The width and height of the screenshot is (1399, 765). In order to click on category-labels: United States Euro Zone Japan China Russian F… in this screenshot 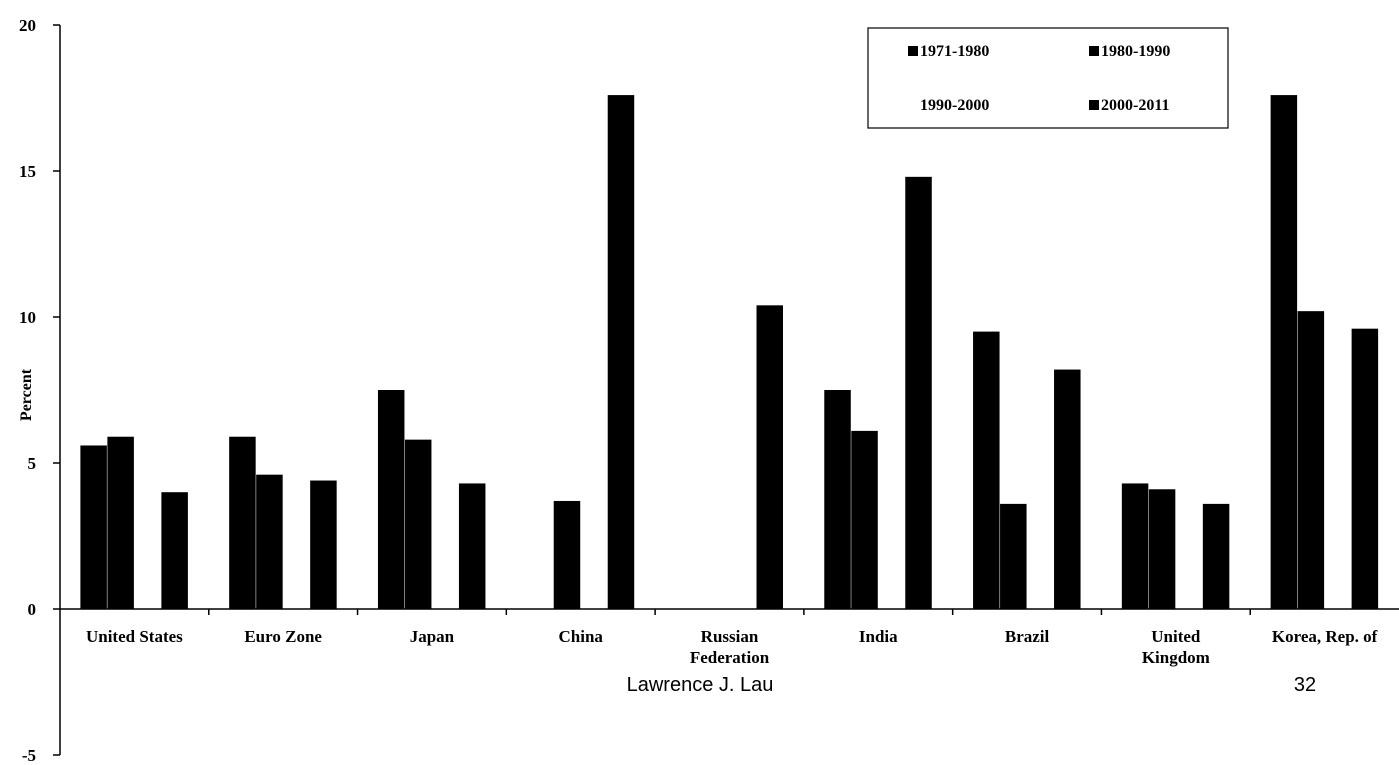, I will do `click(732, 647)`.